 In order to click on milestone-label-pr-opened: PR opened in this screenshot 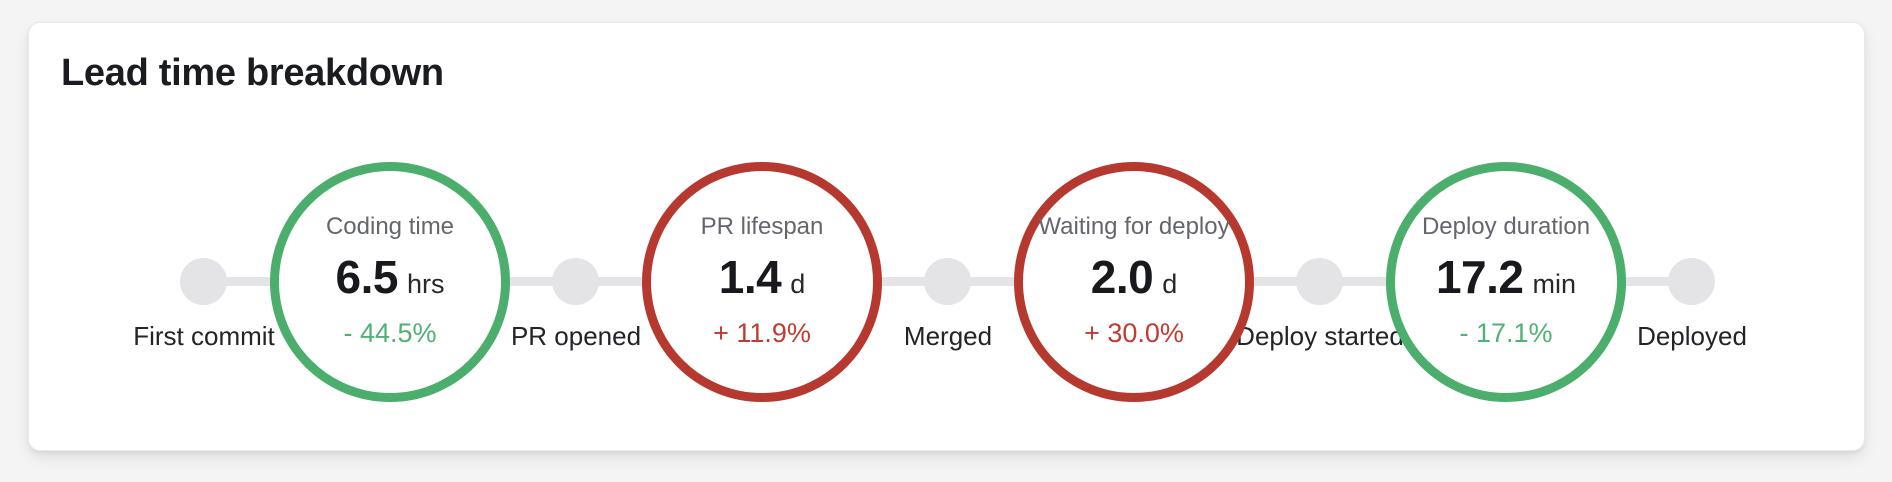, I will do `click(576, 336)`.